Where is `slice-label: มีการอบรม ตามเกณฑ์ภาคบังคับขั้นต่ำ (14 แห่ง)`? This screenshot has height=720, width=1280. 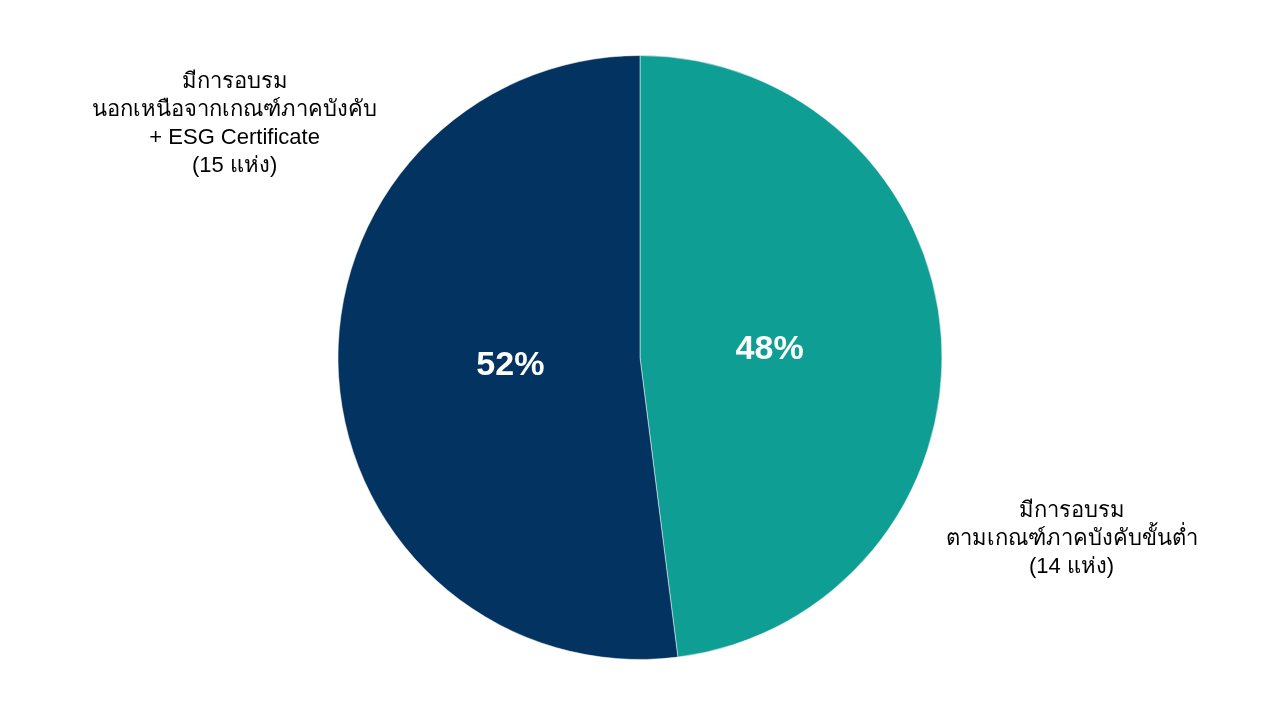 slice-label: มีการอบรม ตามเกณฑ์ภาคบังคับขั้นต่ำ (14 แห่ง) is located at coordinates (1071, 537).